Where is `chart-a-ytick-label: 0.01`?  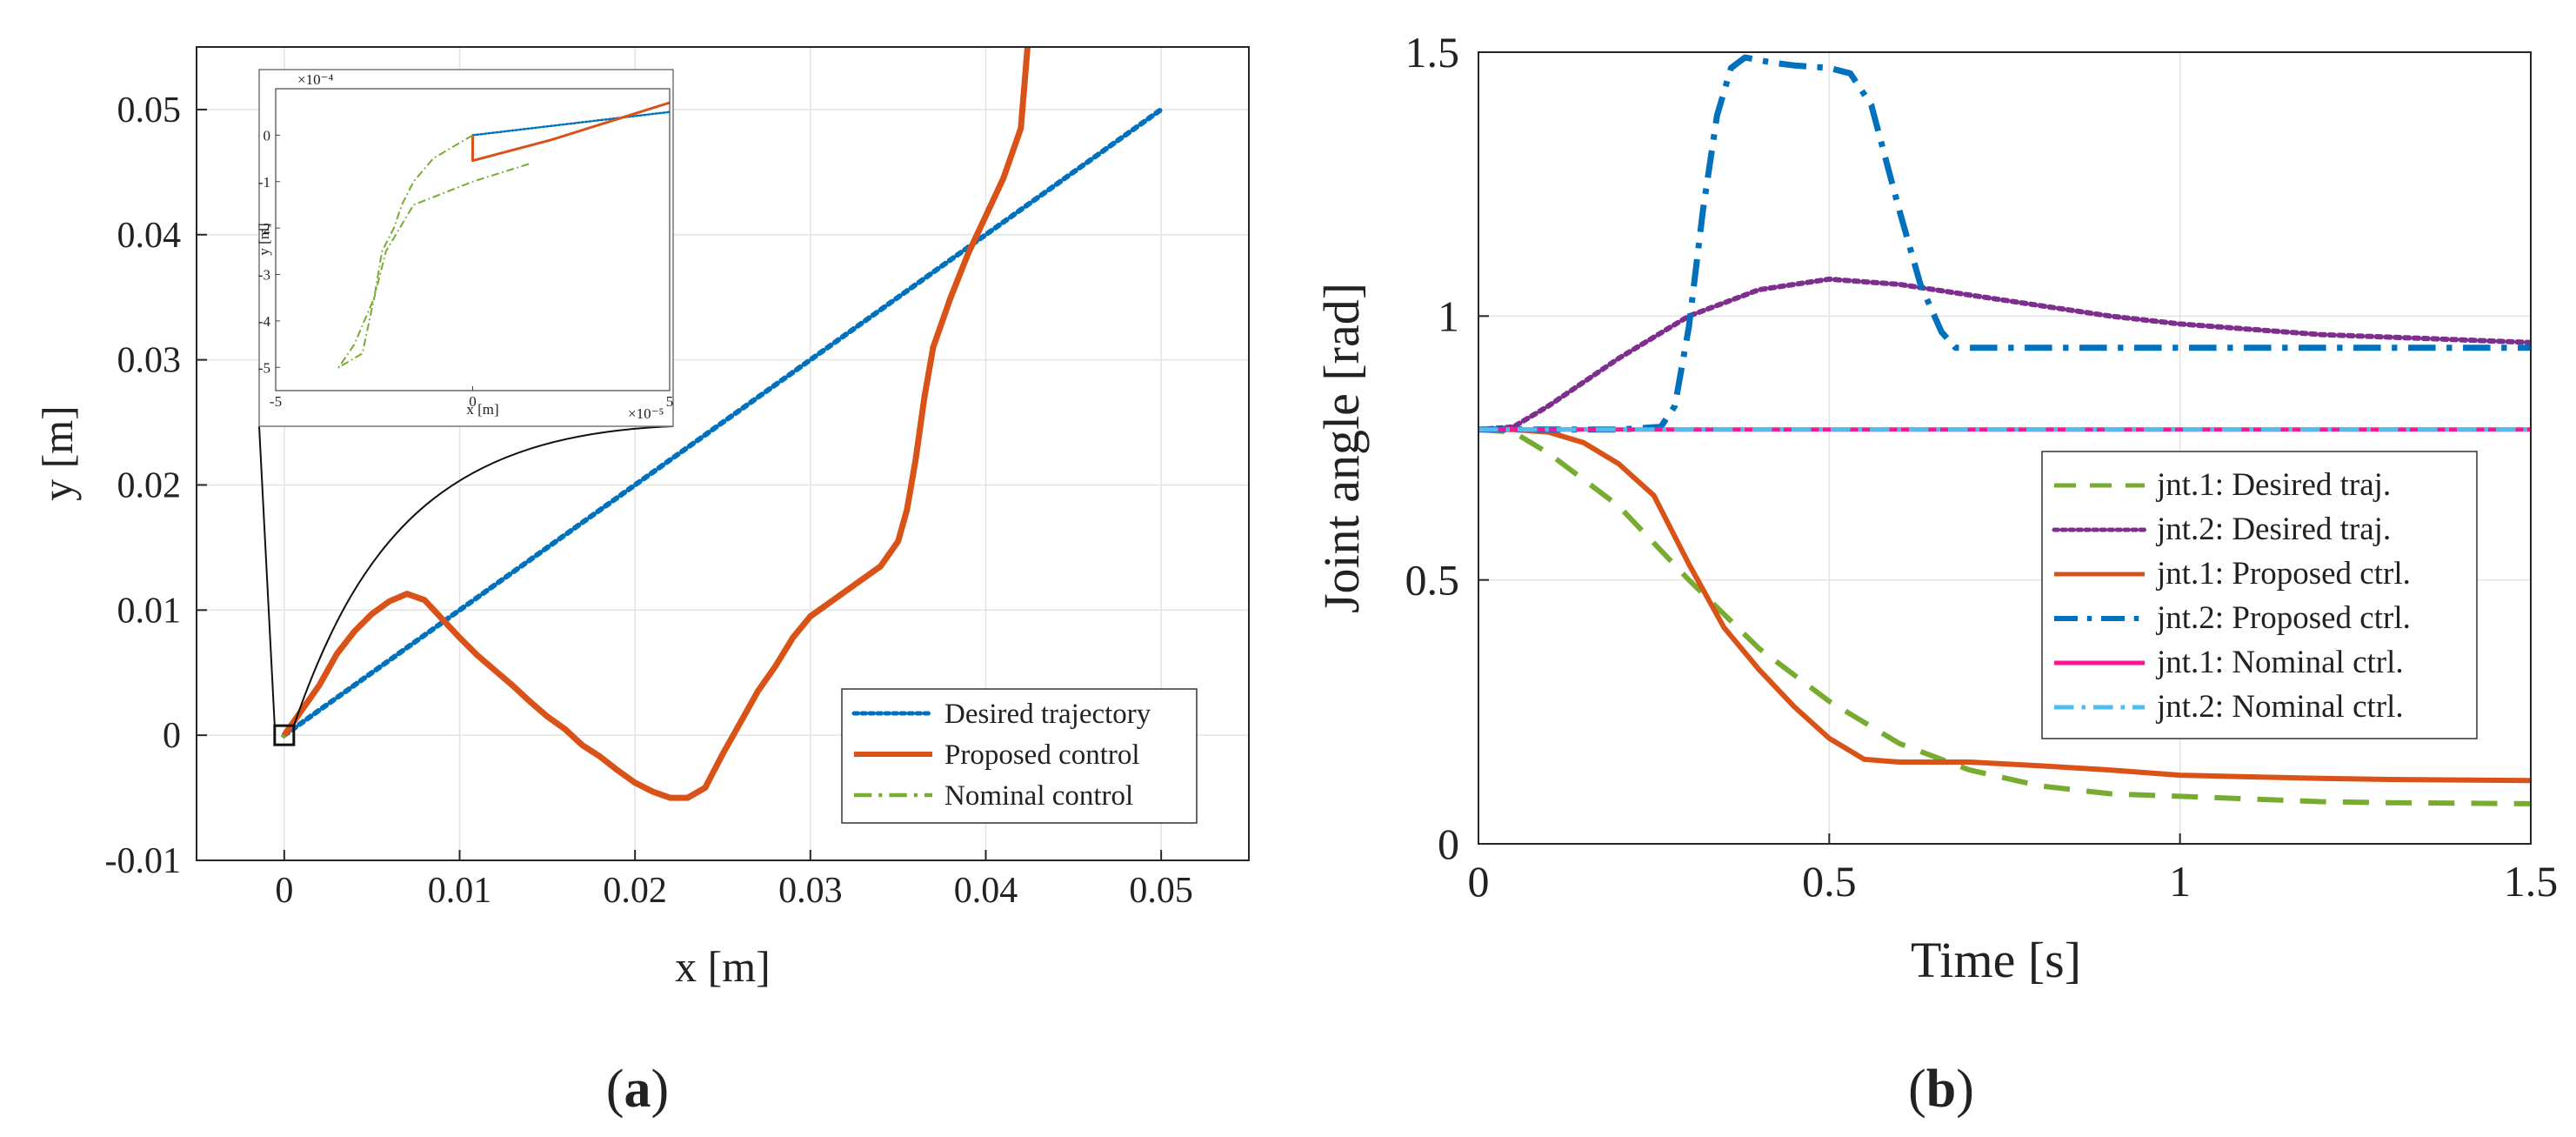
chart-a-ytick-label: 0.01 is located at coordinates (149, 611).